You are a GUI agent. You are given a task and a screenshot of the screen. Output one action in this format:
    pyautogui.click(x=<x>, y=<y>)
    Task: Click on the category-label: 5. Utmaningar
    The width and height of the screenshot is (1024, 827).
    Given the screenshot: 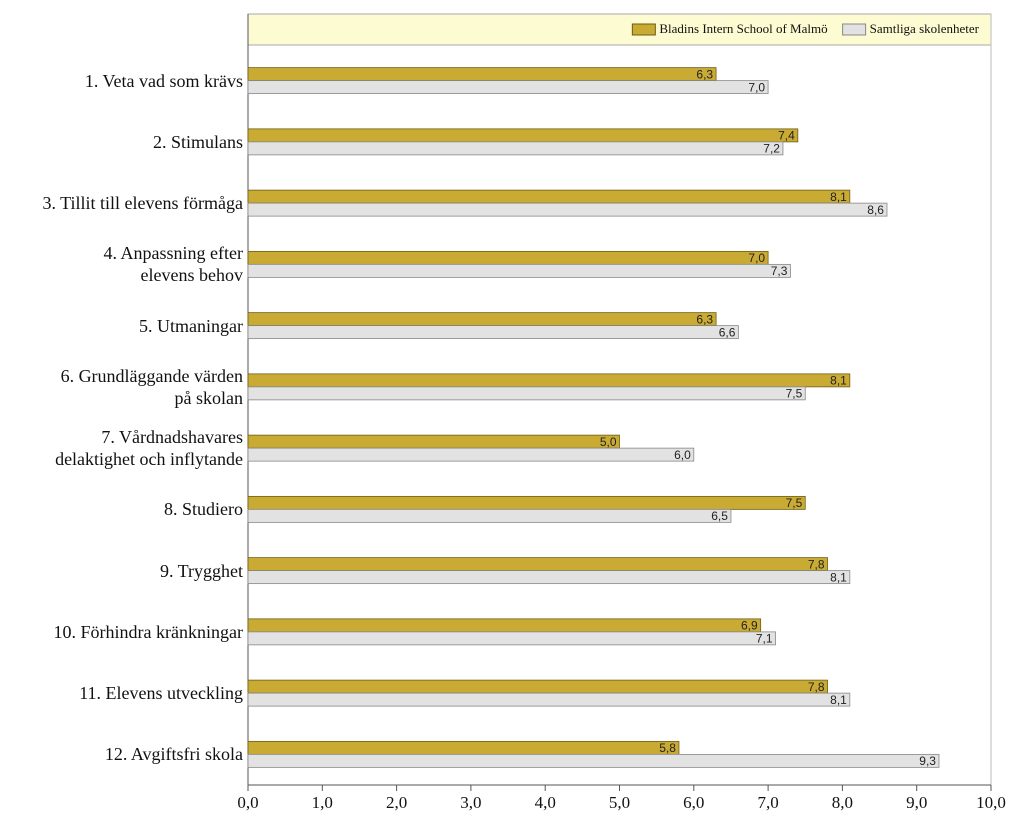 What is the action you would take?
    pyautogui.click(x=191, y=325)
    